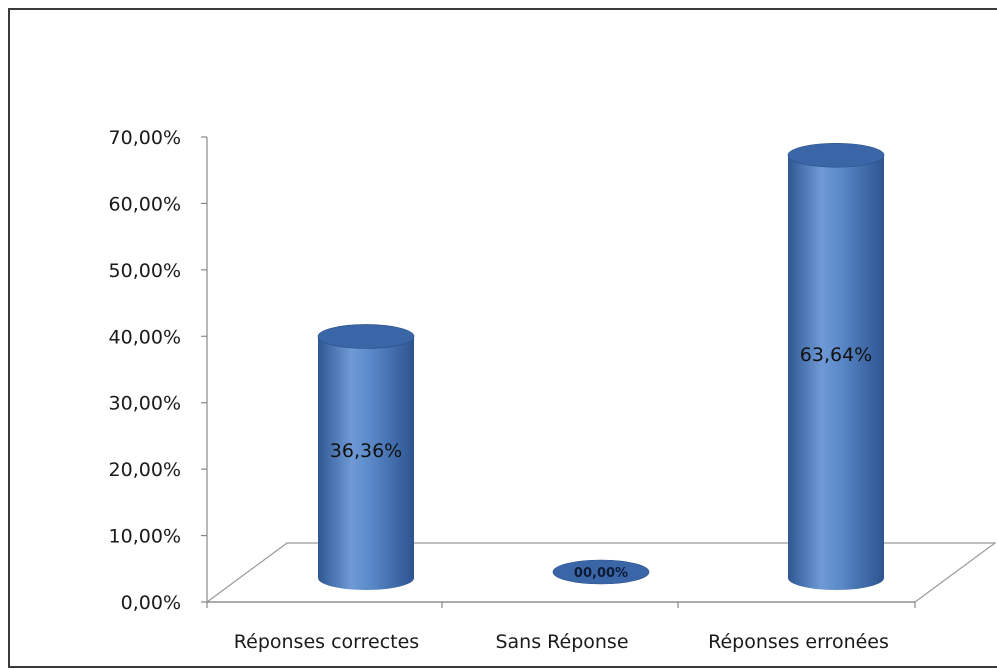  Describe the element at coordinates (145, 138) in the screenshot. I see `y-tick-label: 70,00%` at that location.